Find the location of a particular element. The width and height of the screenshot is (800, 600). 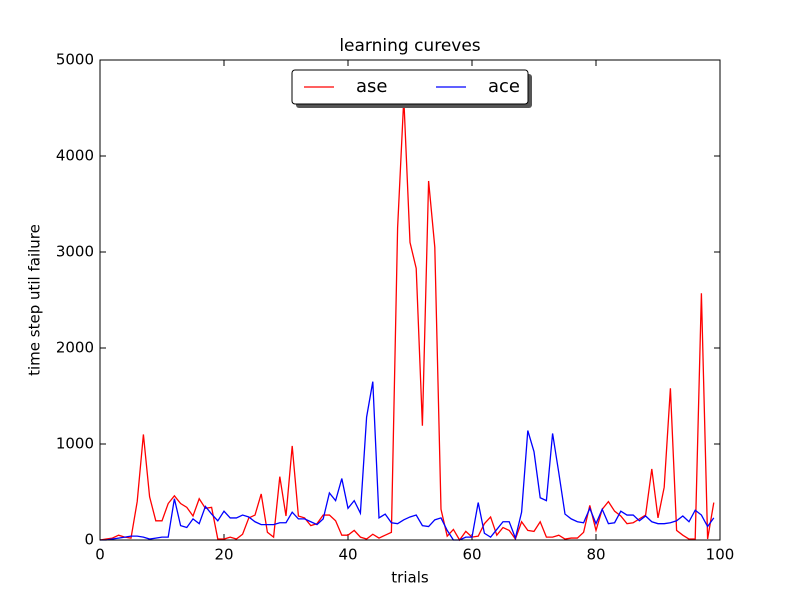

legend-label: ase is located at coordinates (371, 86).